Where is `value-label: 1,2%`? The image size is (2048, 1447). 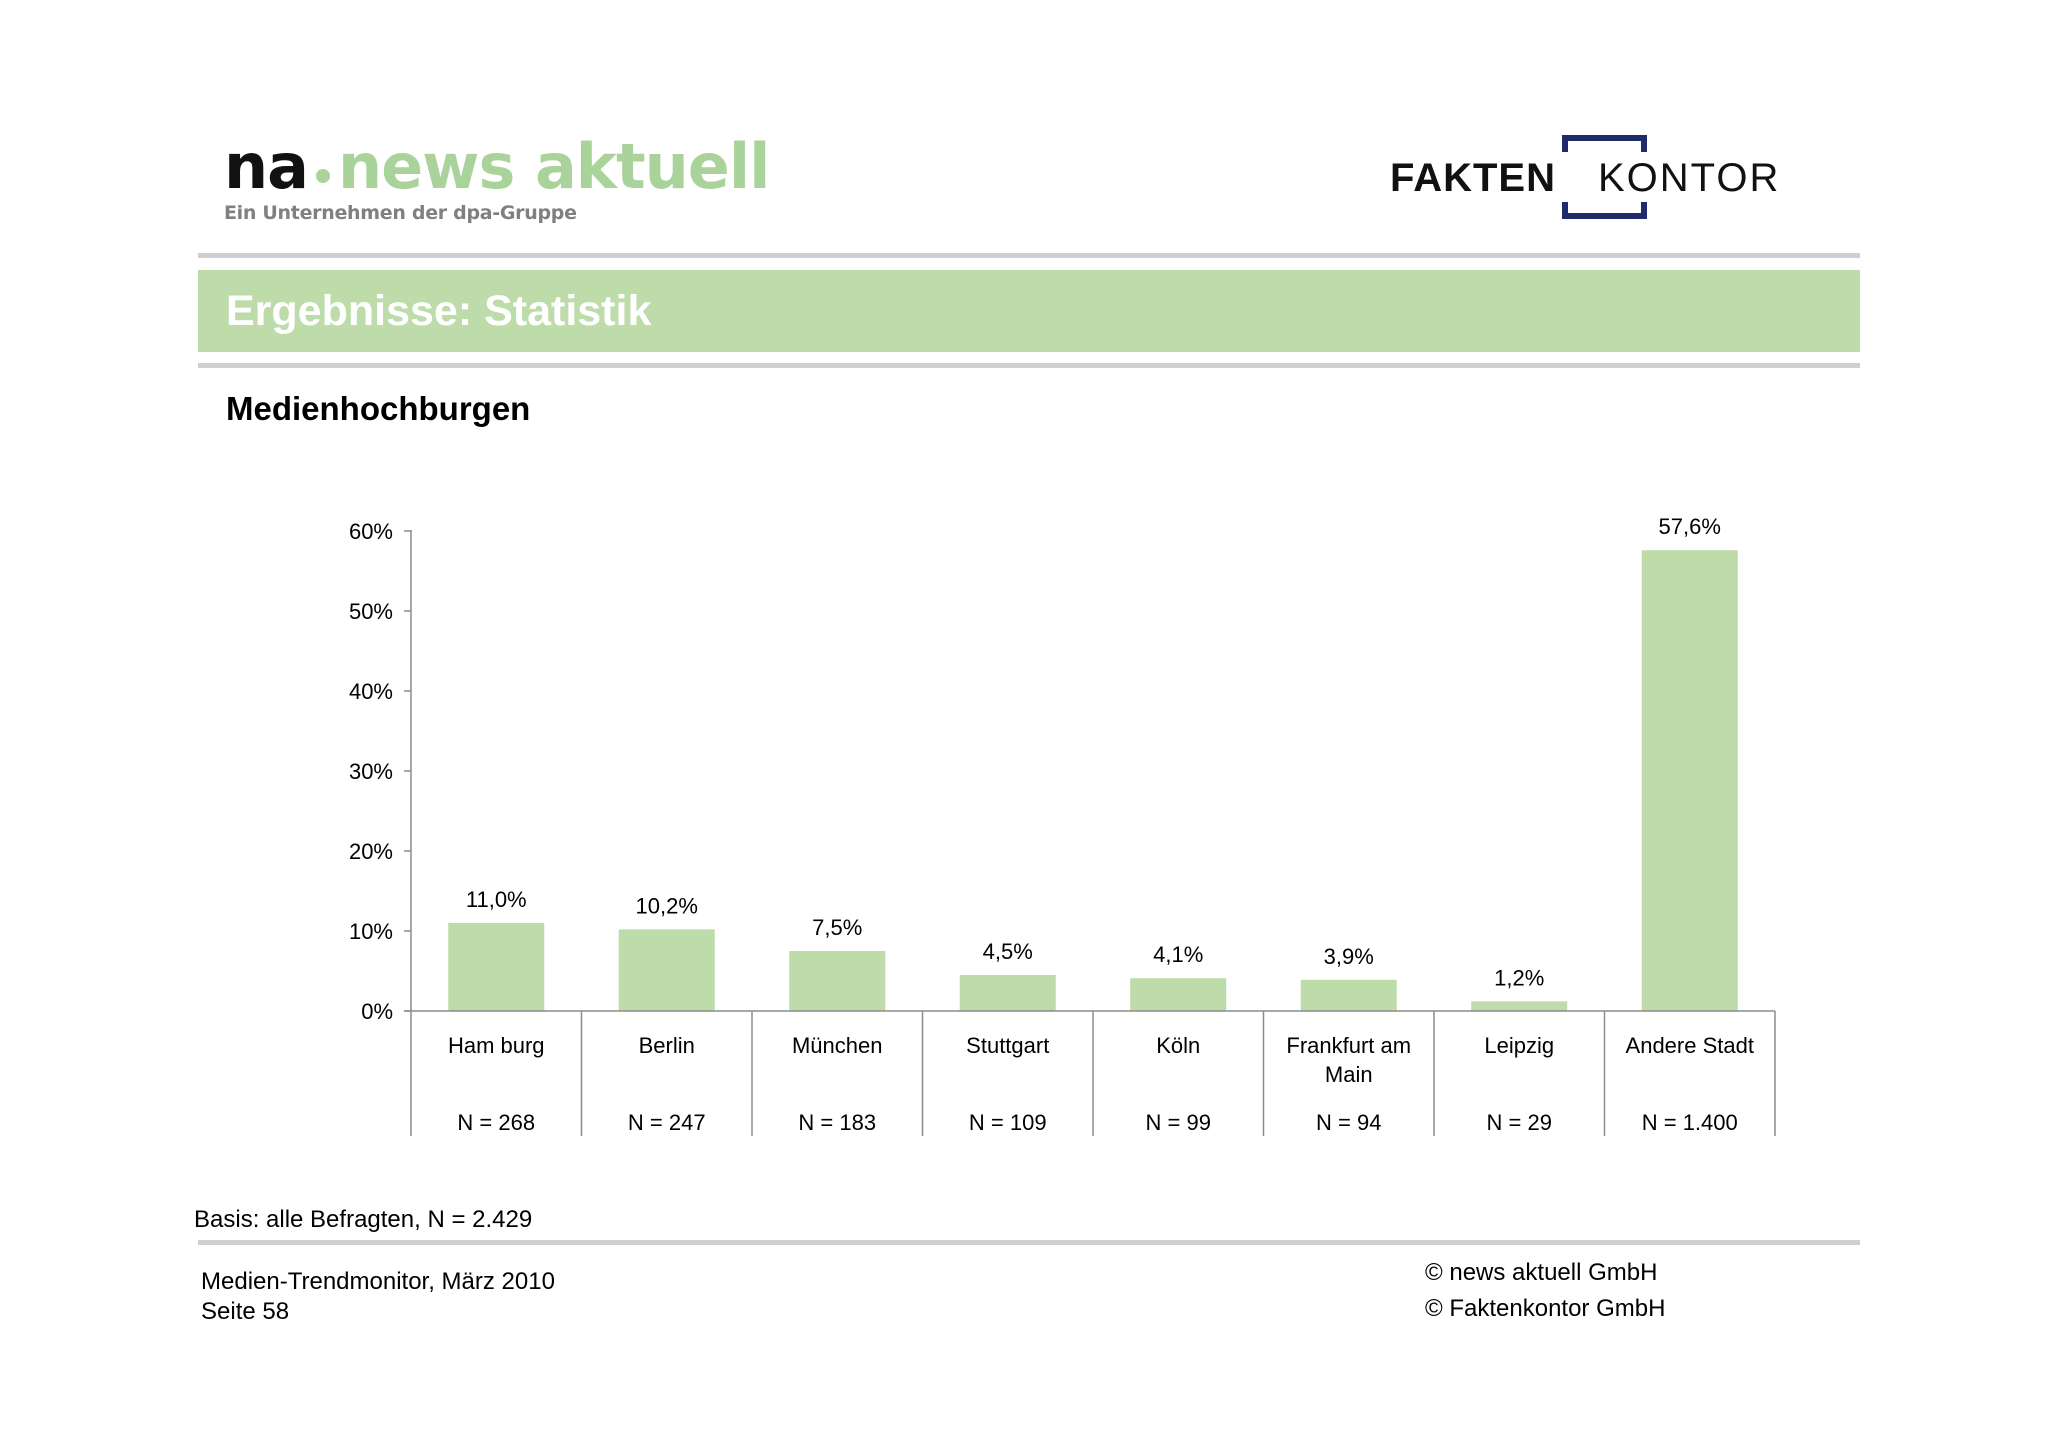 value-label: 1,2% is located at coordinates (1519, 977).